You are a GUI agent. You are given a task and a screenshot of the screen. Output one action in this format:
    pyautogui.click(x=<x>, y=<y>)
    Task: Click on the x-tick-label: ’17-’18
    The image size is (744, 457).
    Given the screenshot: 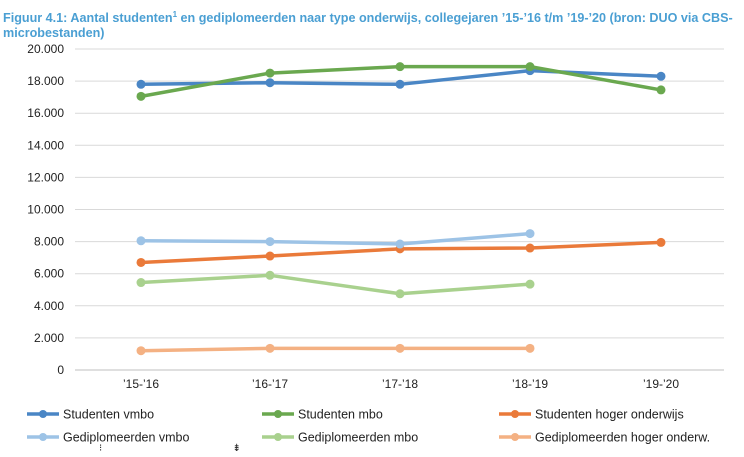 What is the action you would take?
    pyautogui.click(x=400, y=384)
    